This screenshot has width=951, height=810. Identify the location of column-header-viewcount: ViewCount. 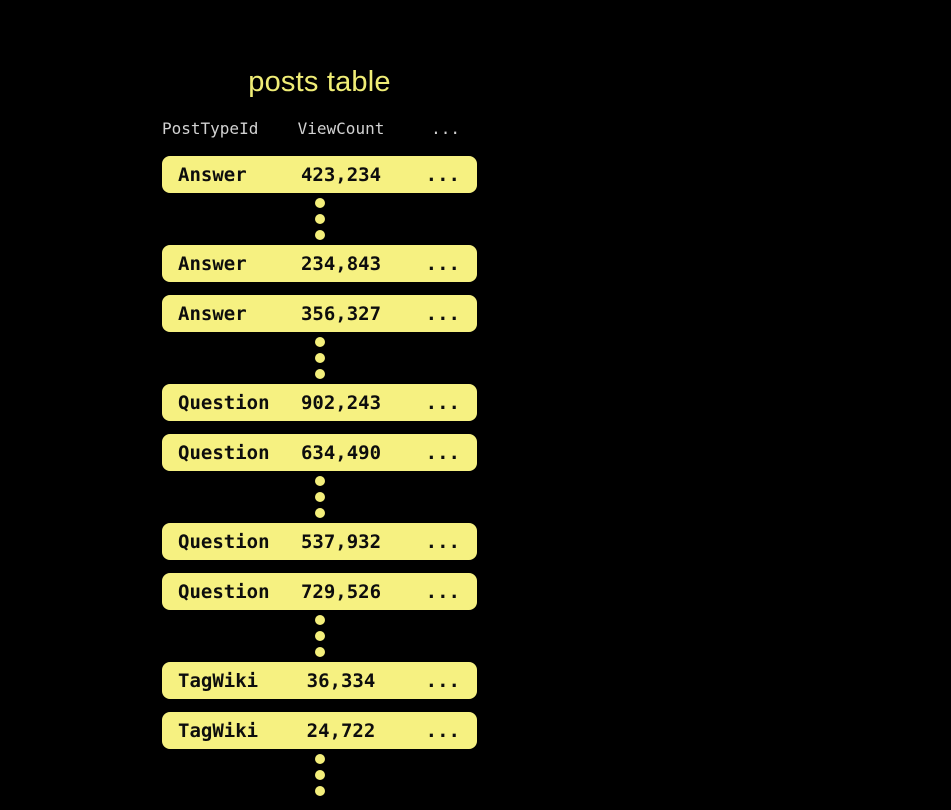
(341, 128).